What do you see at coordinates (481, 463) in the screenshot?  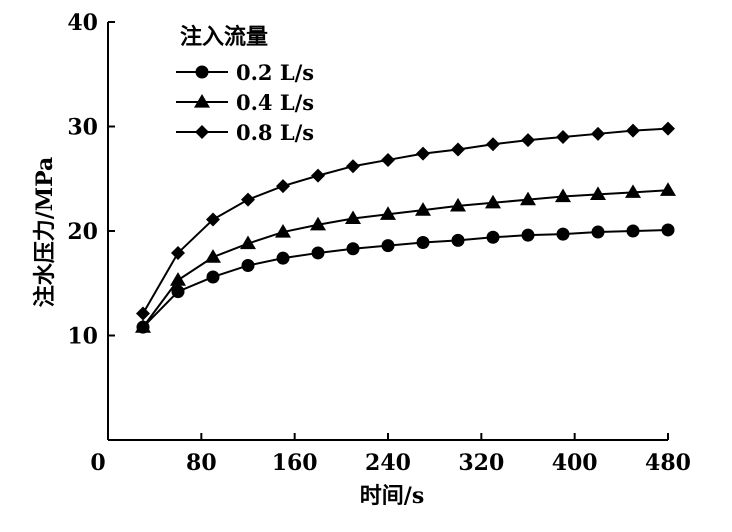 I see `x-tick-label: 320` at bounding box center [481, 463].